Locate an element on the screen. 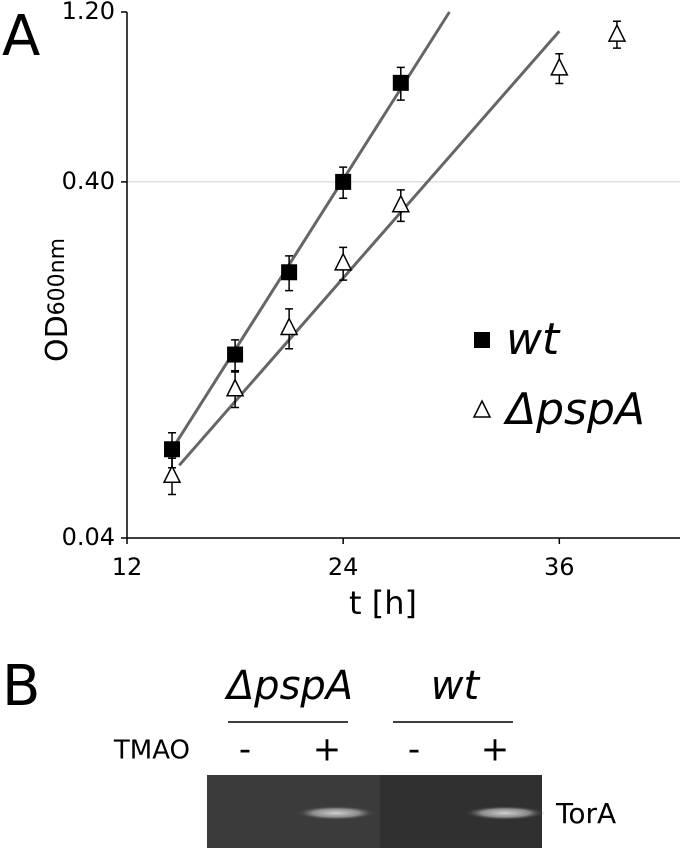 The height and width of the screenshot is (850, 680). treatment-label: TMAO is located at coordinates (151, 751).